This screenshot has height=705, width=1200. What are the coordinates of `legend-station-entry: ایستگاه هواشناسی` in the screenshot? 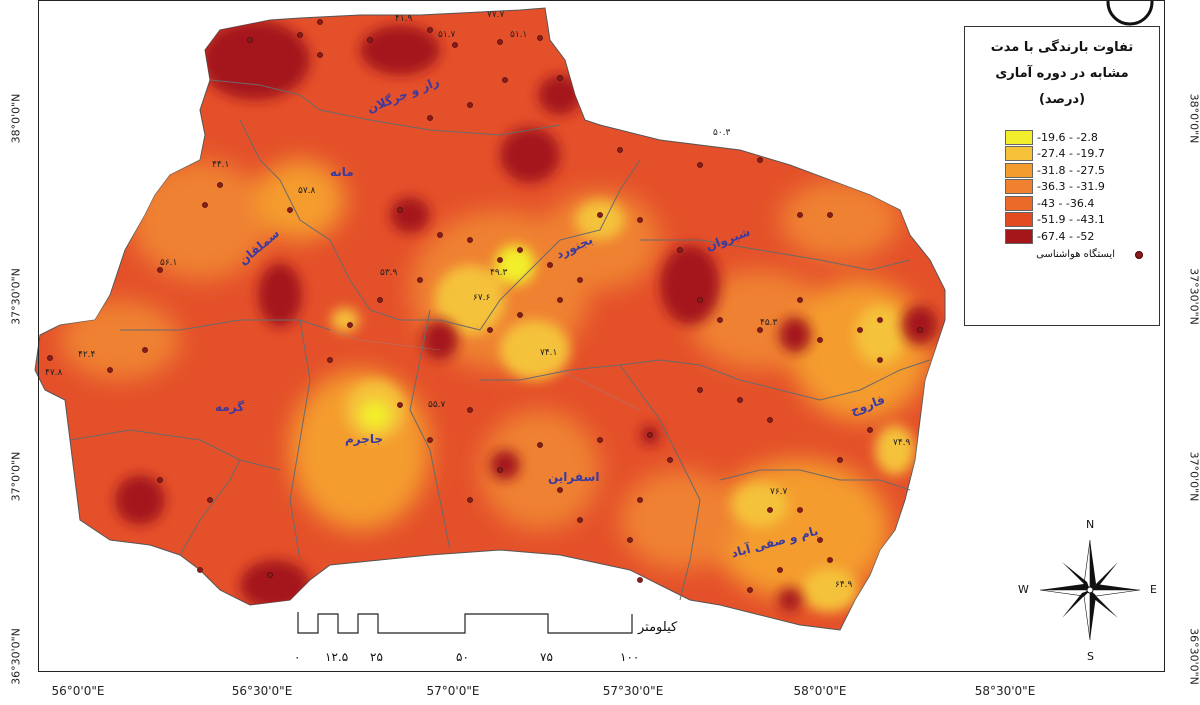 It's located at (1062, 255).